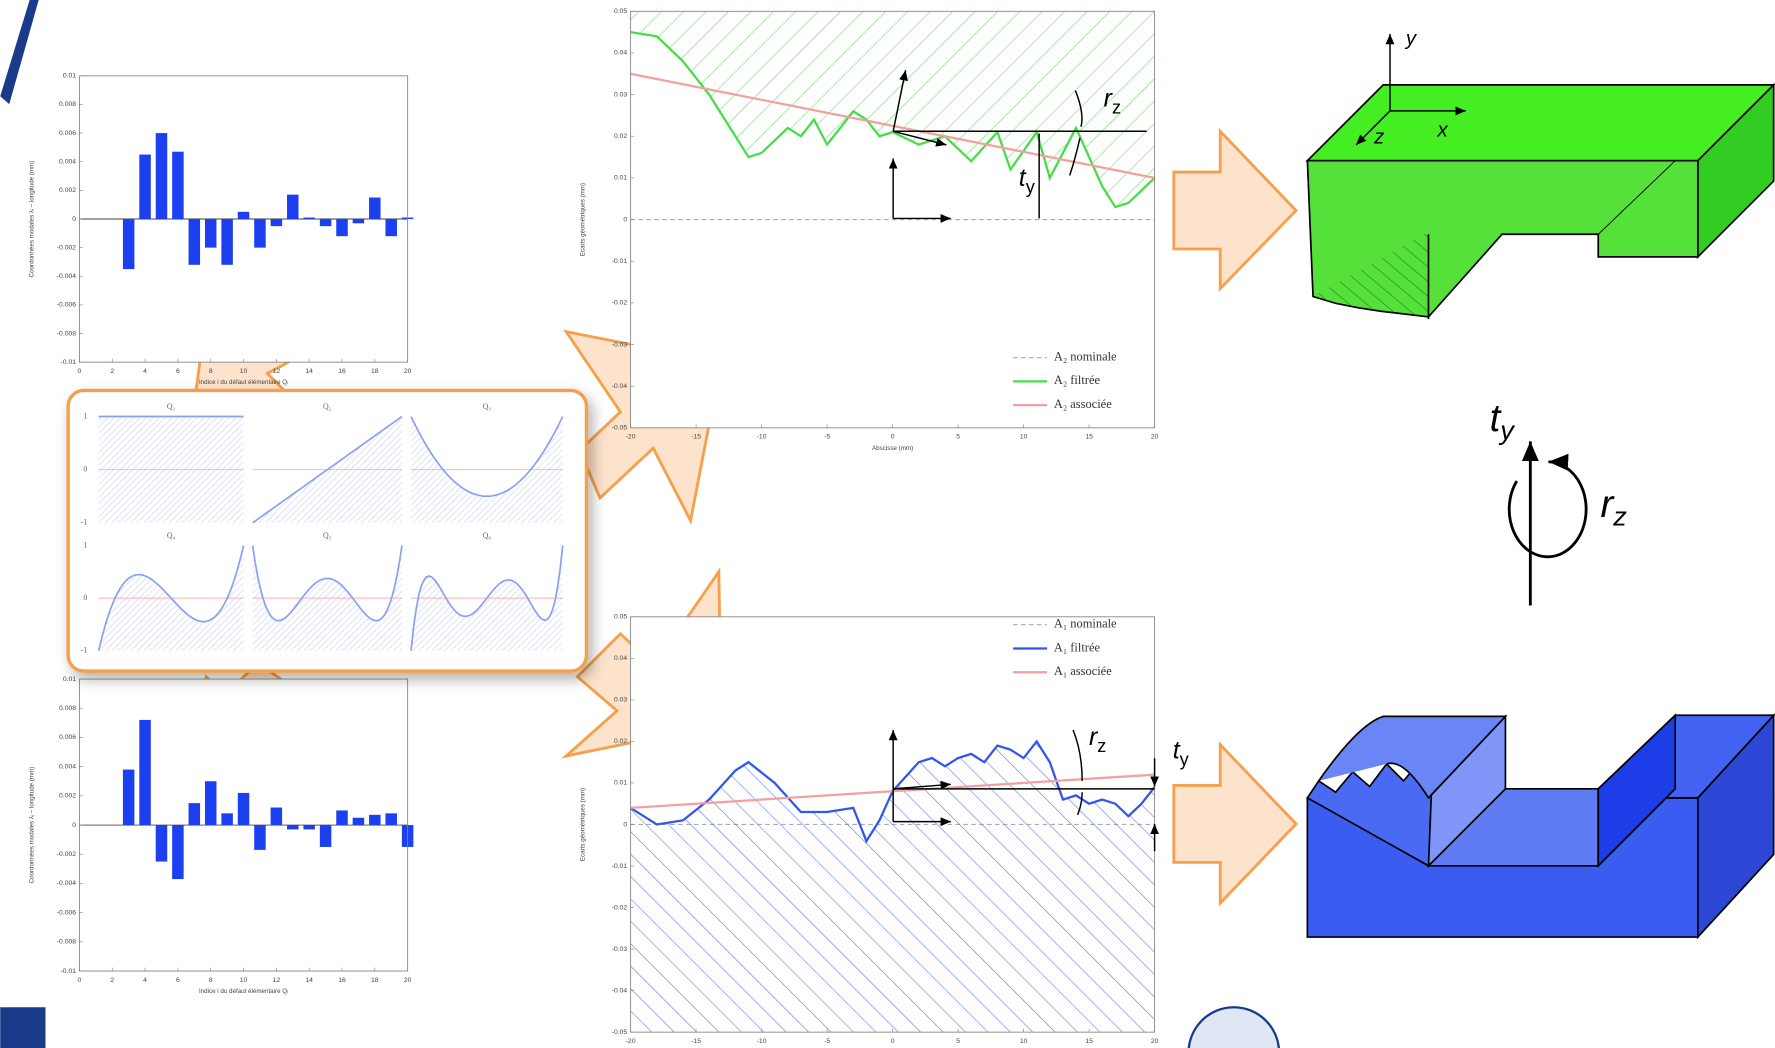  Describe the element at coordinates (23, 1027) in the screenshot. I see `logo-mark` at that location.